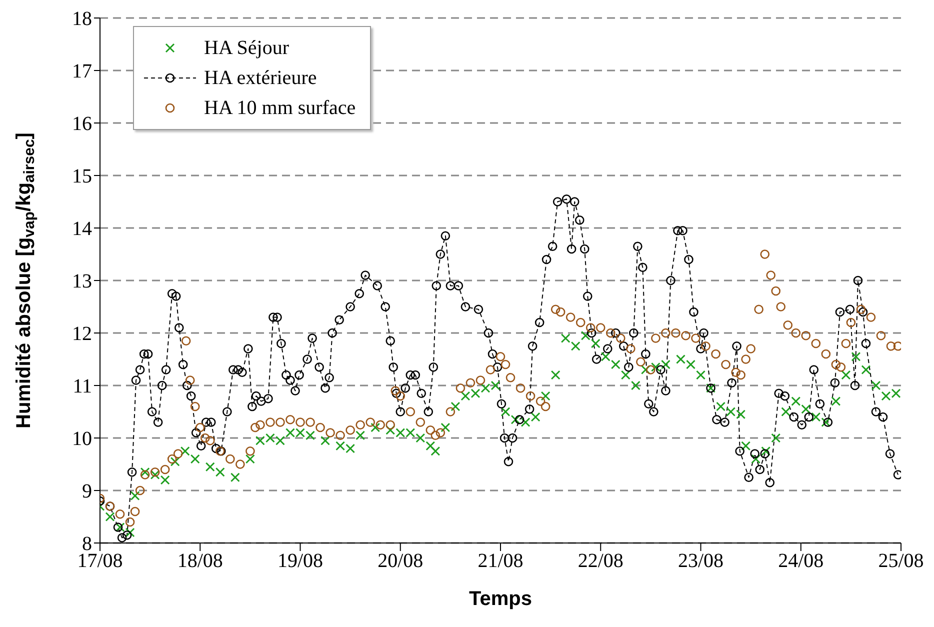  What do you see at coordinates (82, 387) in the screenshot?
I see `y-tick-label: 11` at bounding box center [82, 387].